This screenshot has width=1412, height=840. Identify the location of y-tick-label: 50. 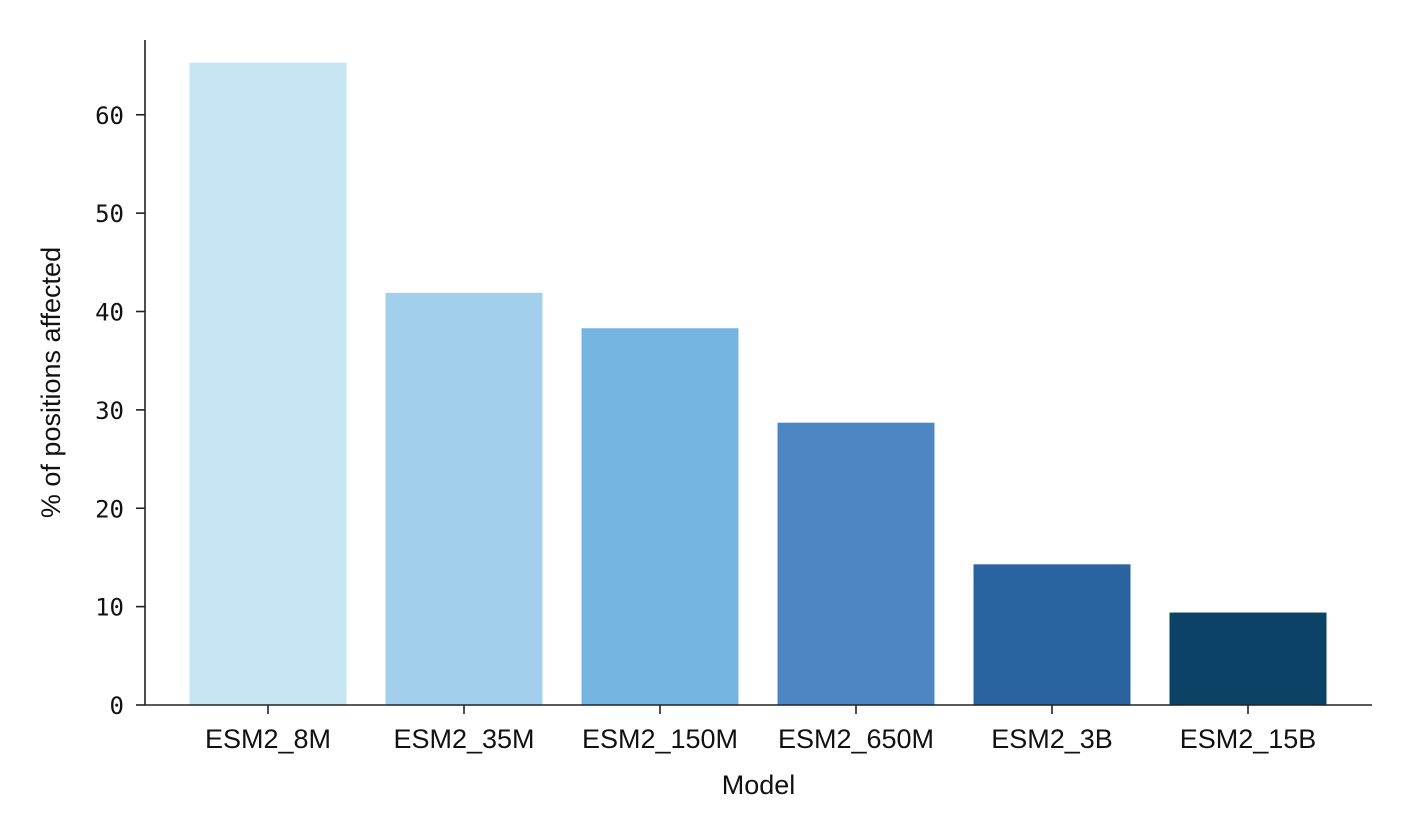
(109, 214).